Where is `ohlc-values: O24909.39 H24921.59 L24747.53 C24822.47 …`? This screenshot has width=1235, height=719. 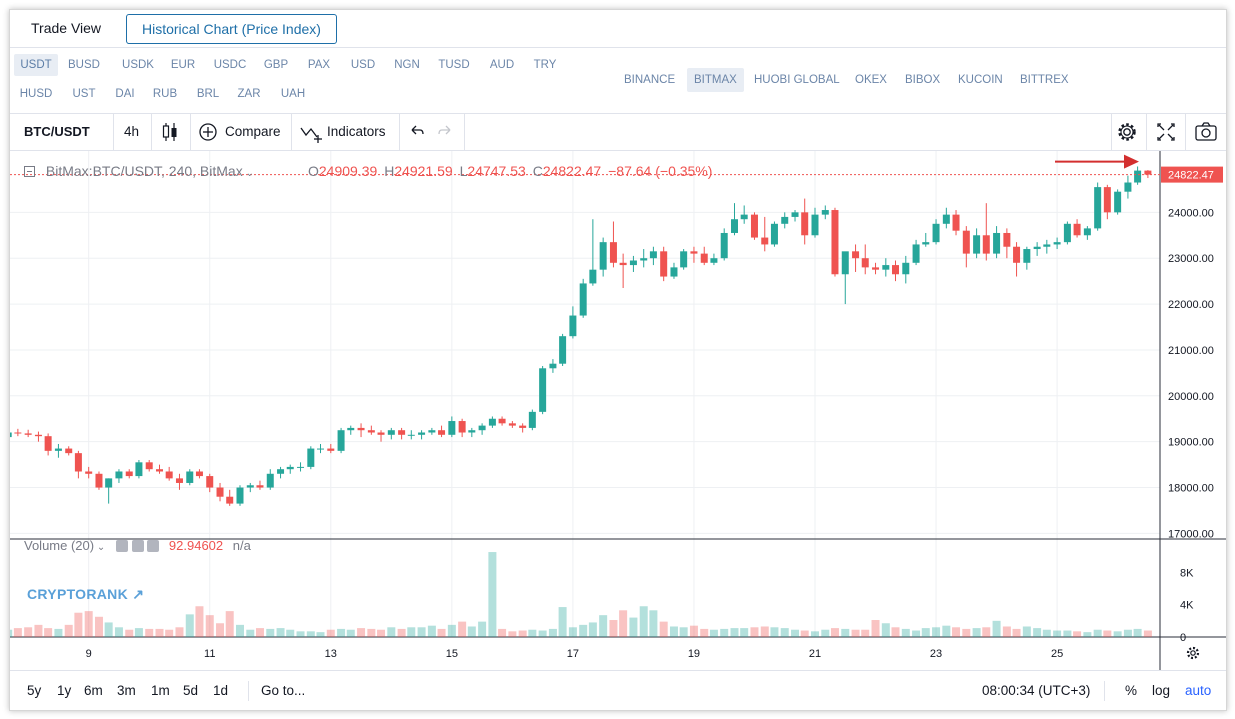
ohlc-values: O24909.39 H24921.59 L24747.53 C24822.47 … is located at coordinates (510, 171).